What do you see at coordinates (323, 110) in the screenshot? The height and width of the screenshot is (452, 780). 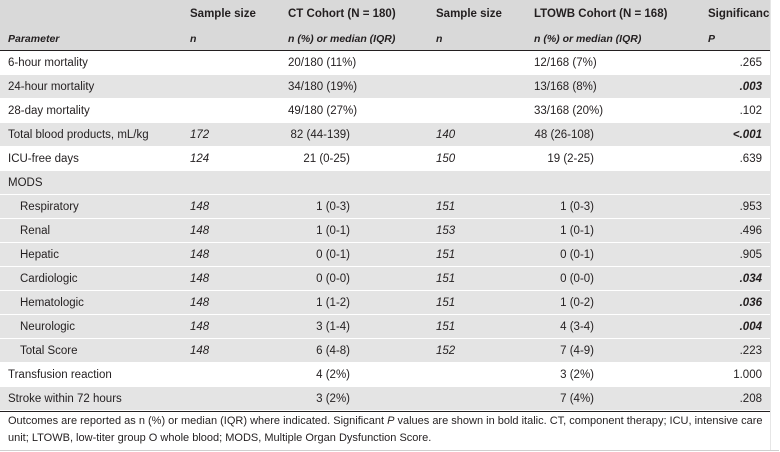 I see `row-ct-value: 49/180 (27%)` at bounding box center [323, 110].